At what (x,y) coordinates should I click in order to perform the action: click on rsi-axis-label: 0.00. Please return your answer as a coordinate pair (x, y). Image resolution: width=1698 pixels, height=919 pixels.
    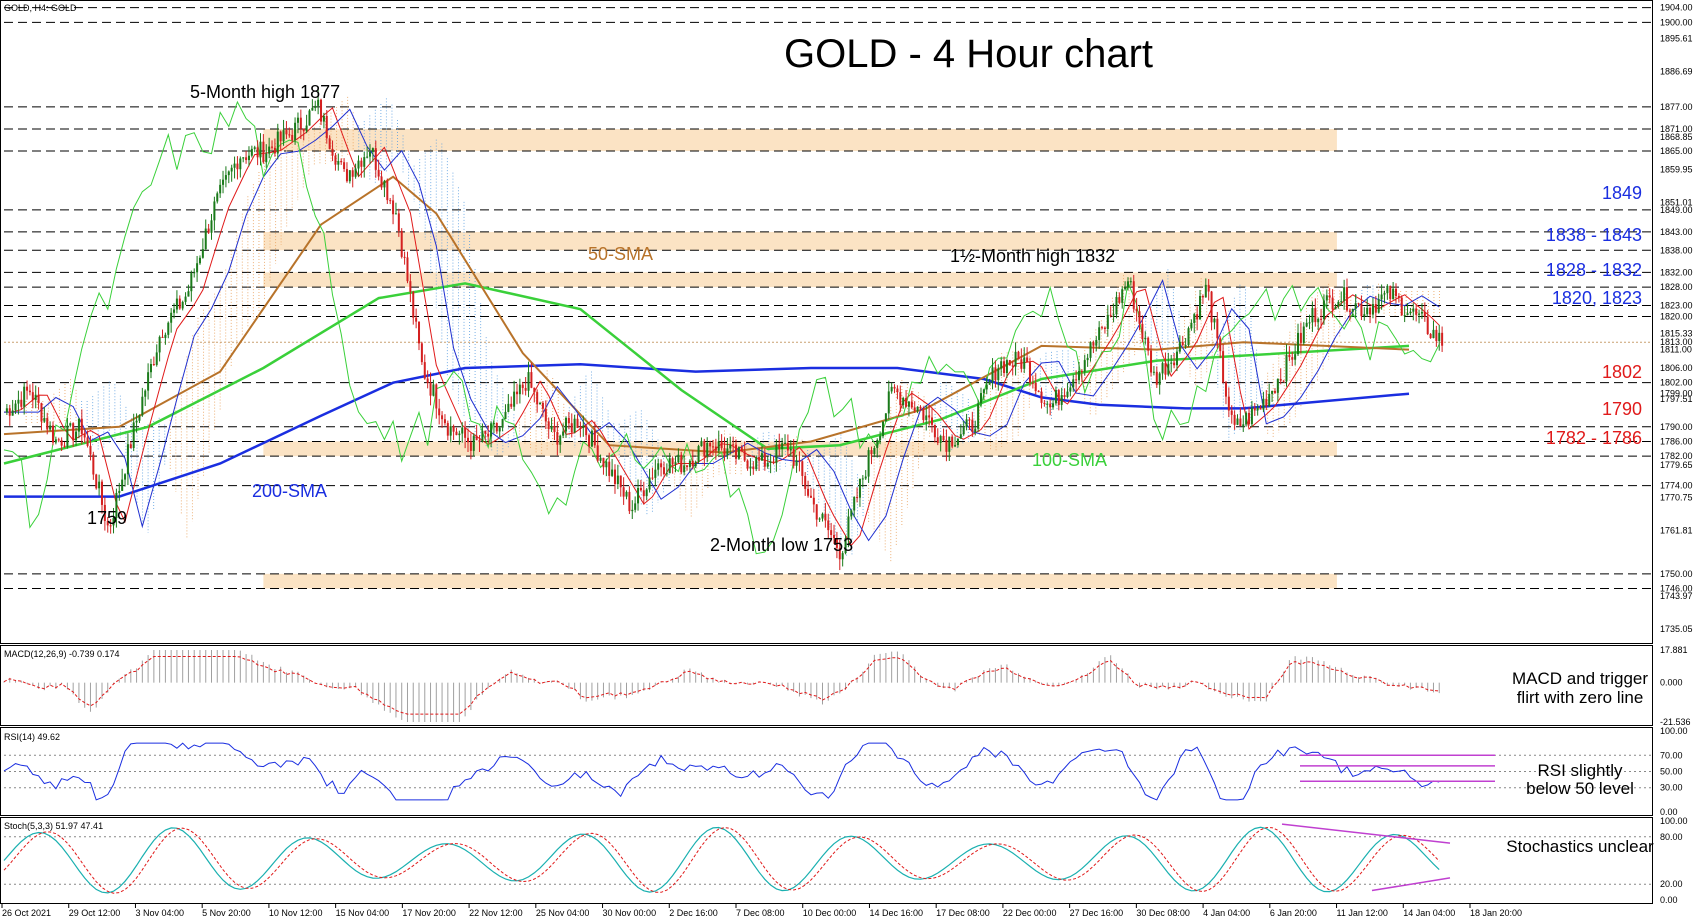
    Looking at the image, I should click on (1669, 812).